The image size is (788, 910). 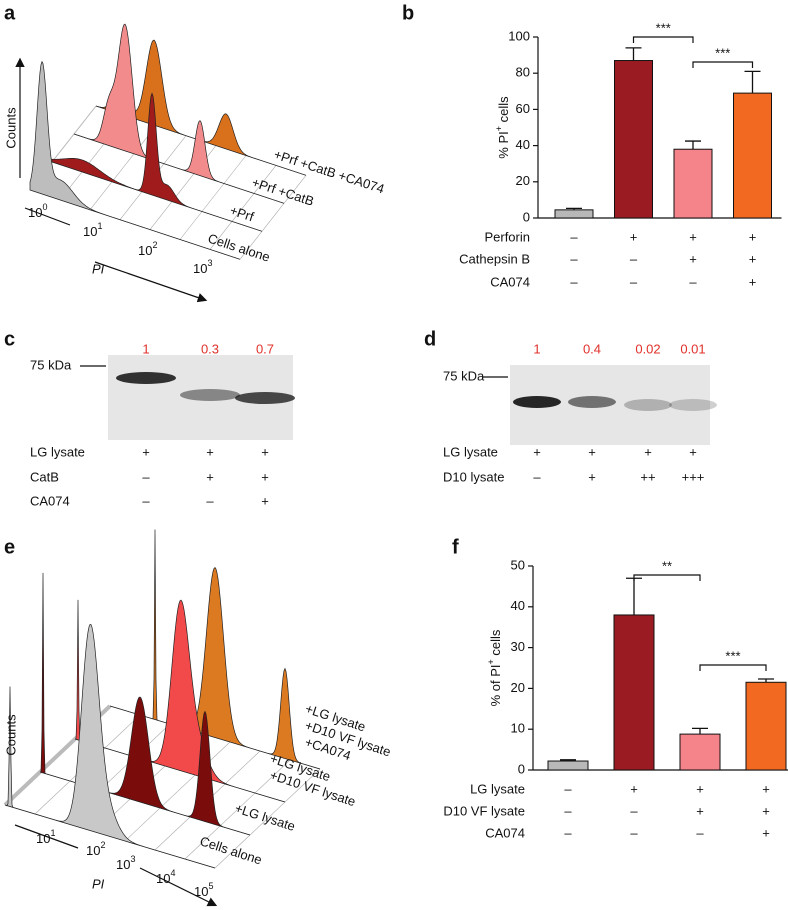 I want to click on y-tick-label: 20, so click(x=523, y=180).